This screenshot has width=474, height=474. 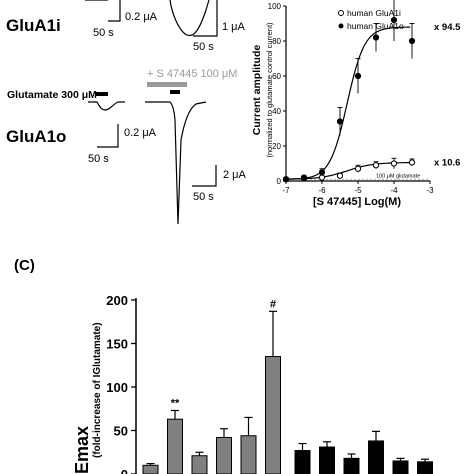 I want to click on dose-response-x-ticks: -7 -6 -5 -4 -3, so click(x=358, y=188).